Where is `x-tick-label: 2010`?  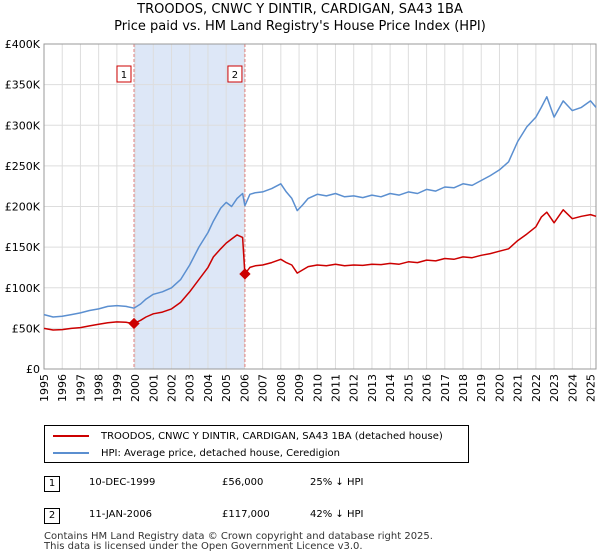 x-tick-label: 2010 is located at coordinates (317, 388).